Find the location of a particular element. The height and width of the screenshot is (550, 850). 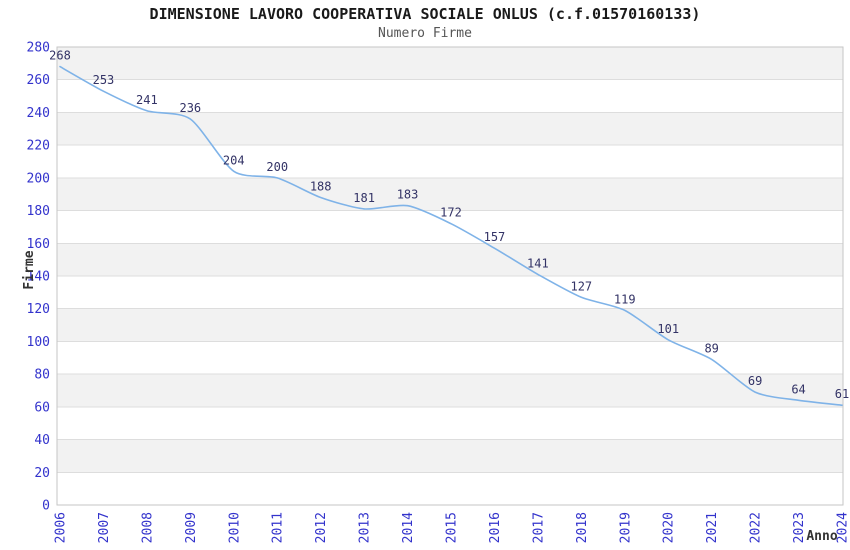

x-tick-label: 2009 is located at coordinates (191, 527).